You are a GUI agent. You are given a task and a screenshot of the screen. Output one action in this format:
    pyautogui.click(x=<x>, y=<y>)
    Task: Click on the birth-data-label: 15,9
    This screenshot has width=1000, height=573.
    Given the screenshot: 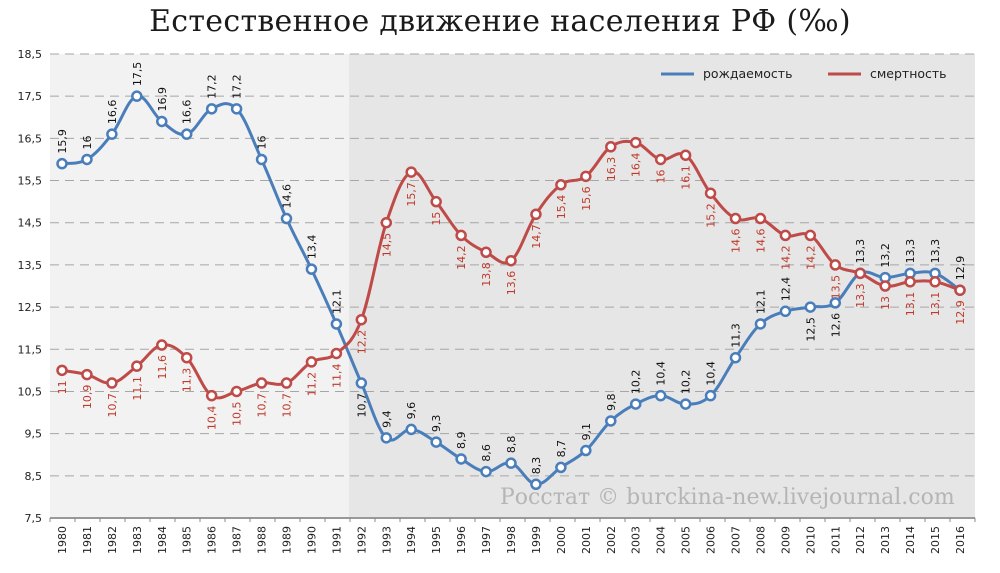 What is the action you would take?
    pyautogui.click(x=62, y=141)
    